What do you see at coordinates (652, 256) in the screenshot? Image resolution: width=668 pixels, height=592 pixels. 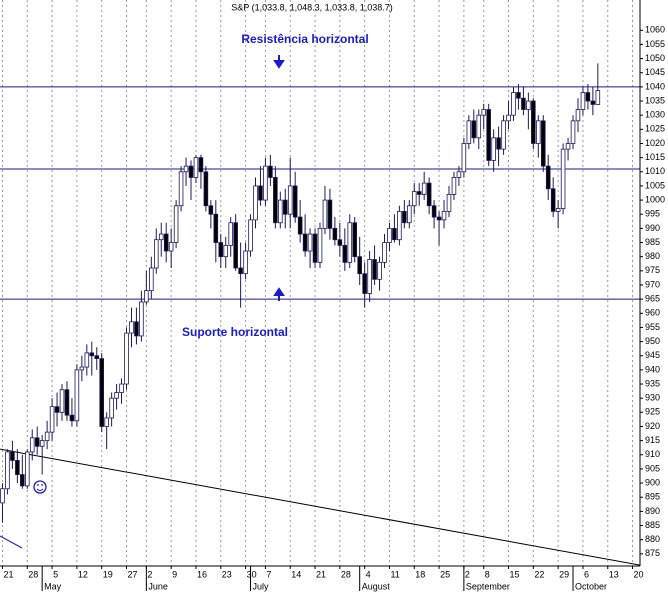 I see `y-tick-label: 980` at bounding box center [652, 256].